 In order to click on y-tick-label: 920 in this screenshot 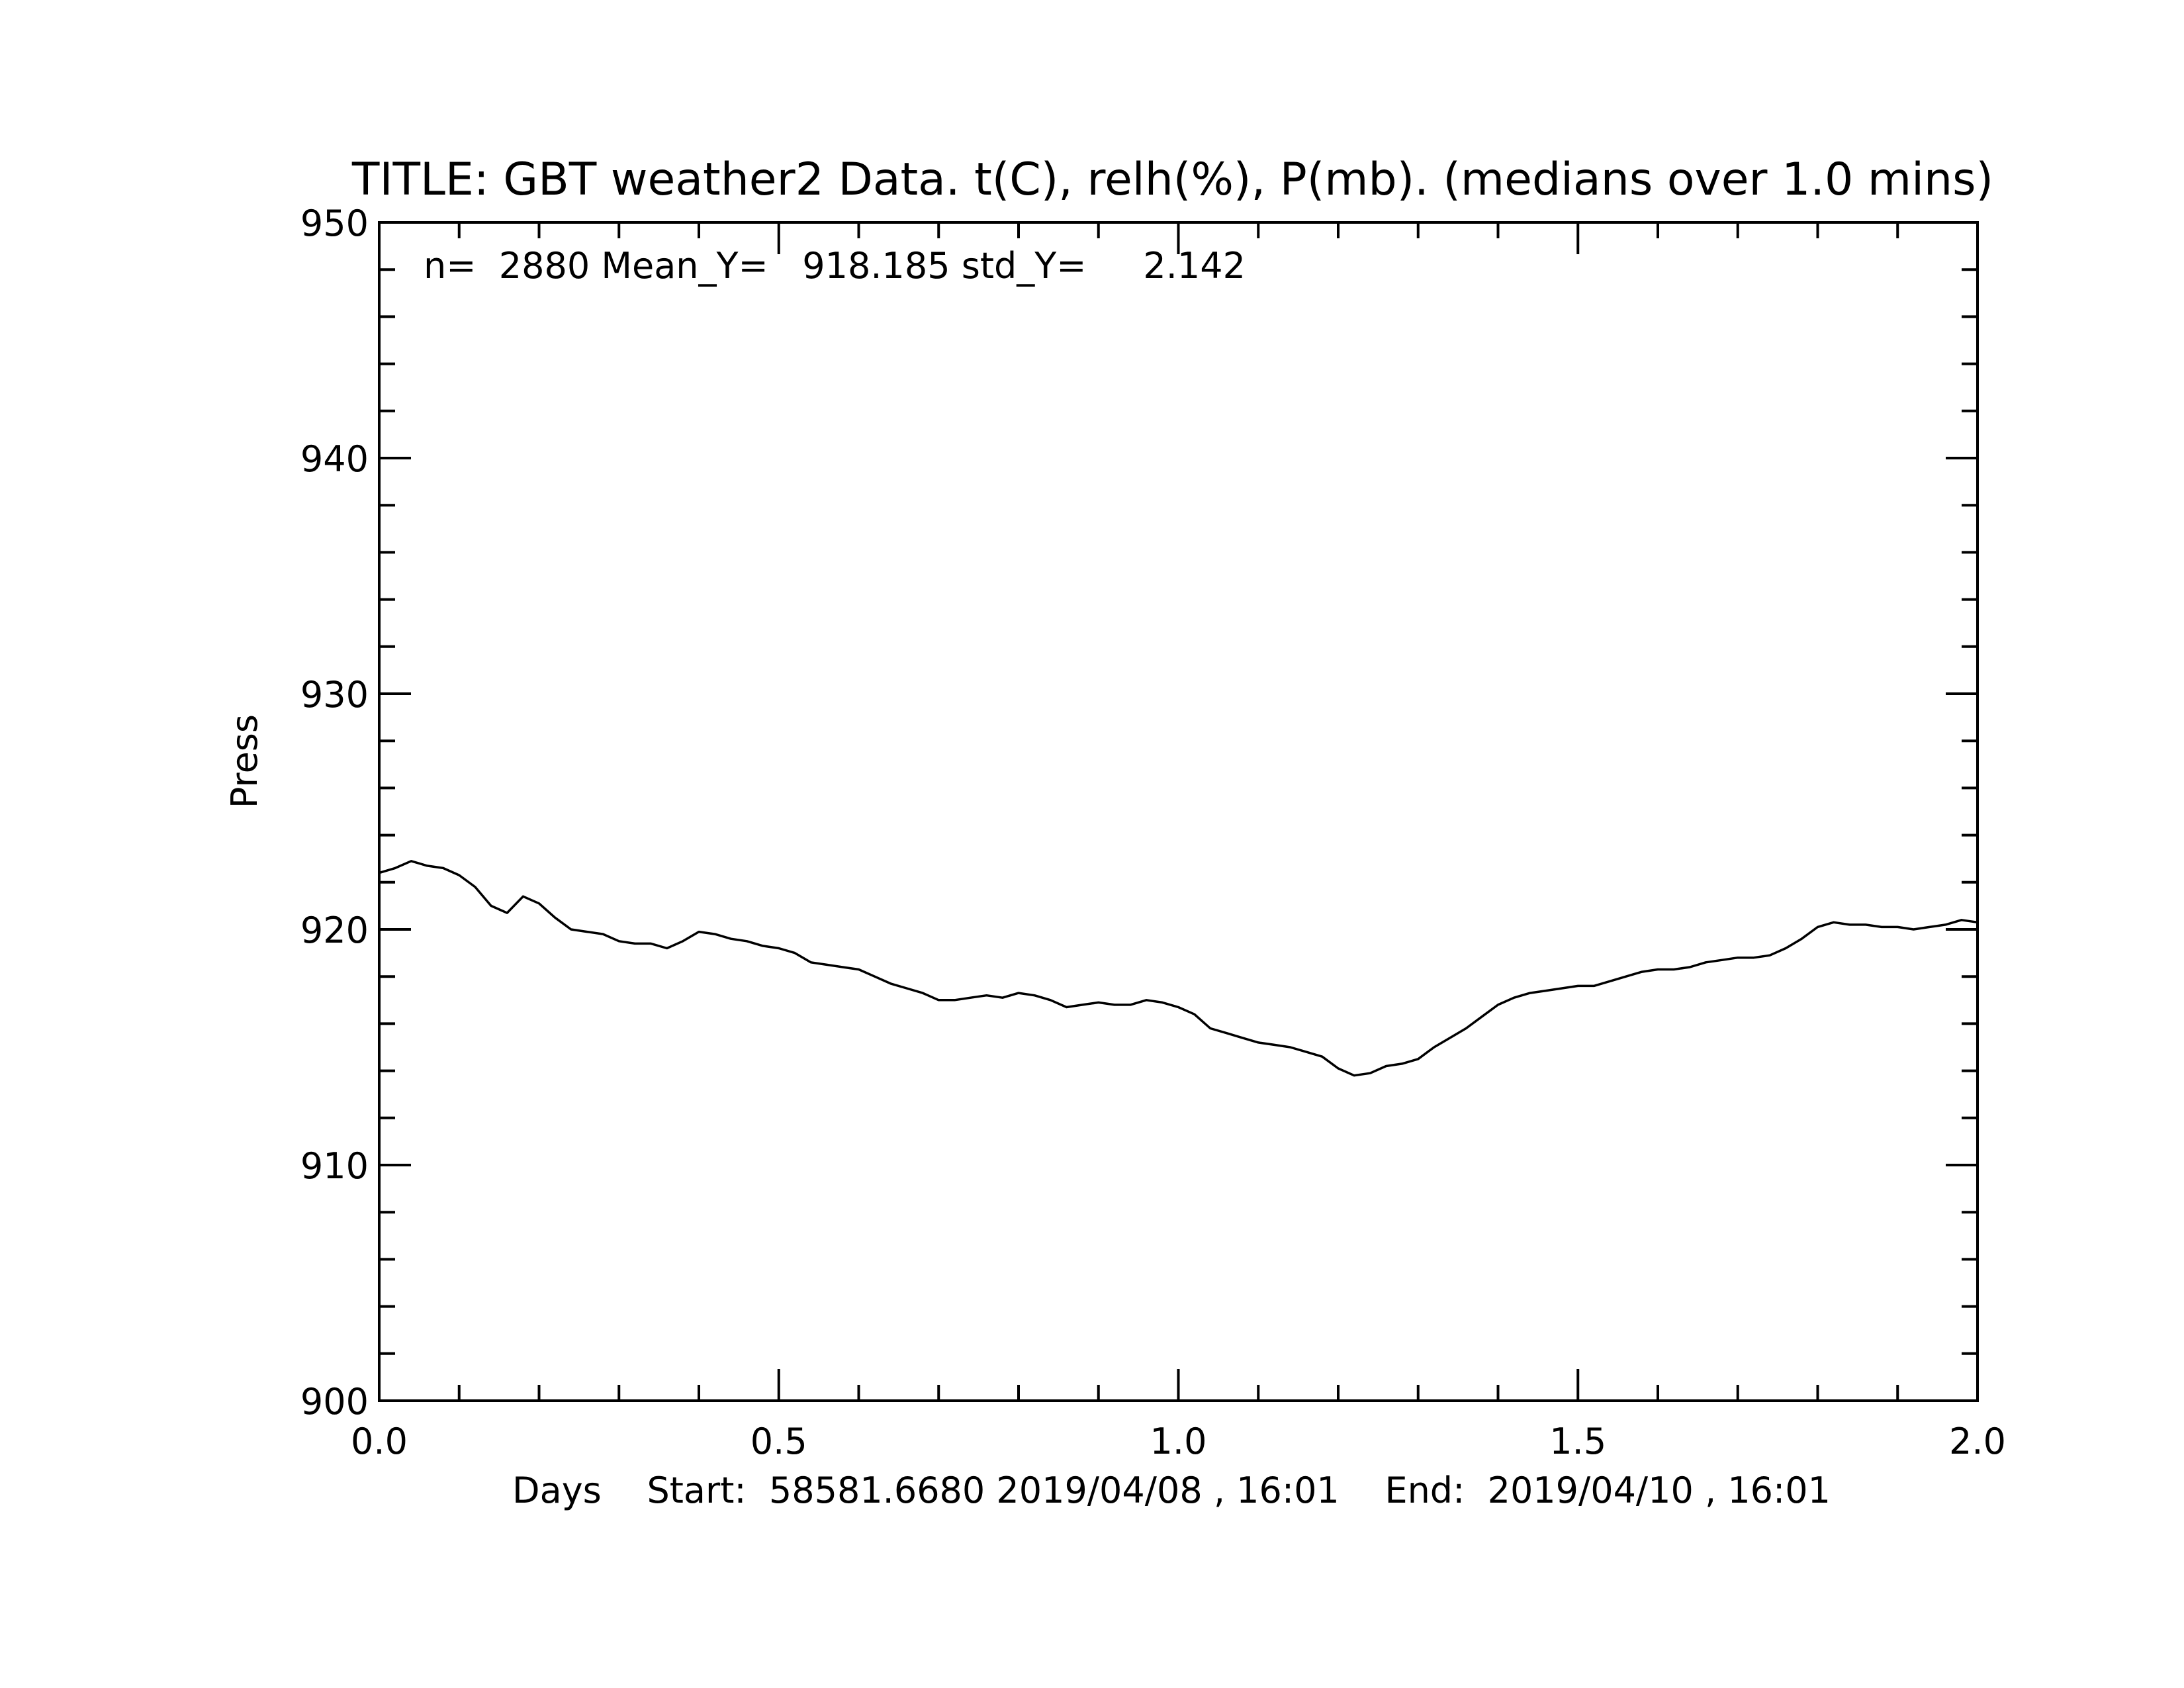, I will do `click(334, 930)`.